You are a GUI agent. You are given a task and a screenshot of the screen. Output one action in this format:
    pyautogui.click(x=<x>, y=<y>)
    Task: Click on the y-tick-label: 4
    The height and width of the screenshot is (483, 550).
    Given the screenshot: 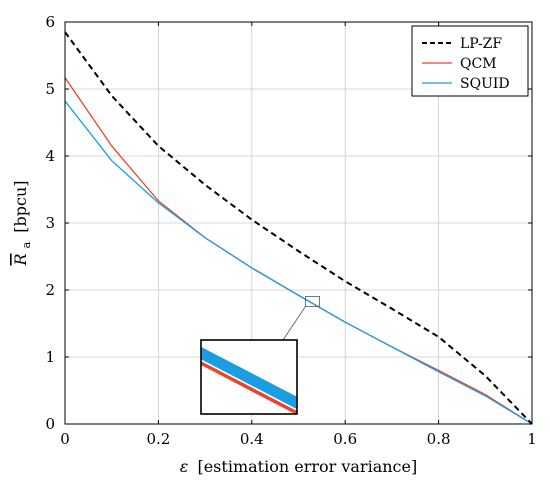 What is the action you would take?
    pyautogui.click(x=50, y=156)
    